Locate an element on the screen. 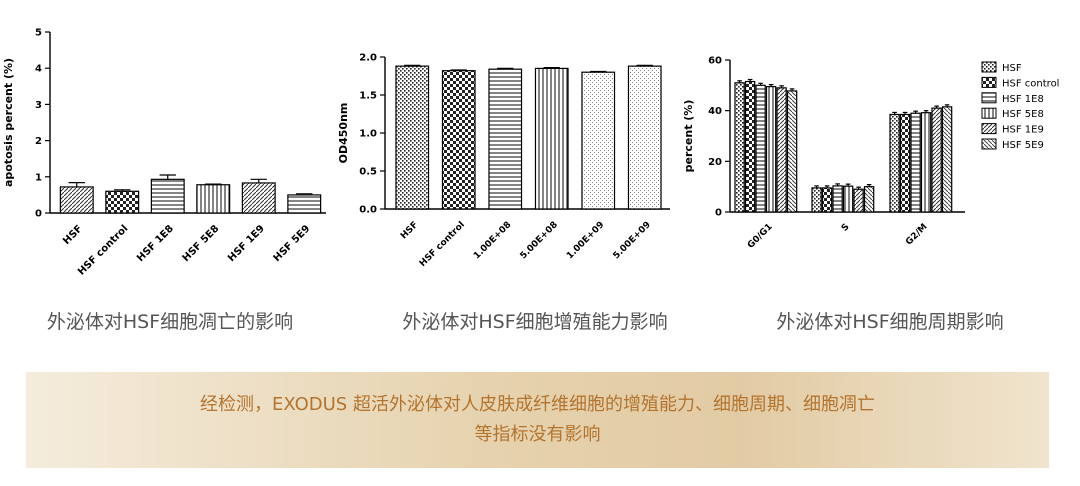 Image resolution: width=1080 pixels, height=486 pixels. apoptosis-y-axis-label: apotosis percent (%) is located at coordinates (8, 122).